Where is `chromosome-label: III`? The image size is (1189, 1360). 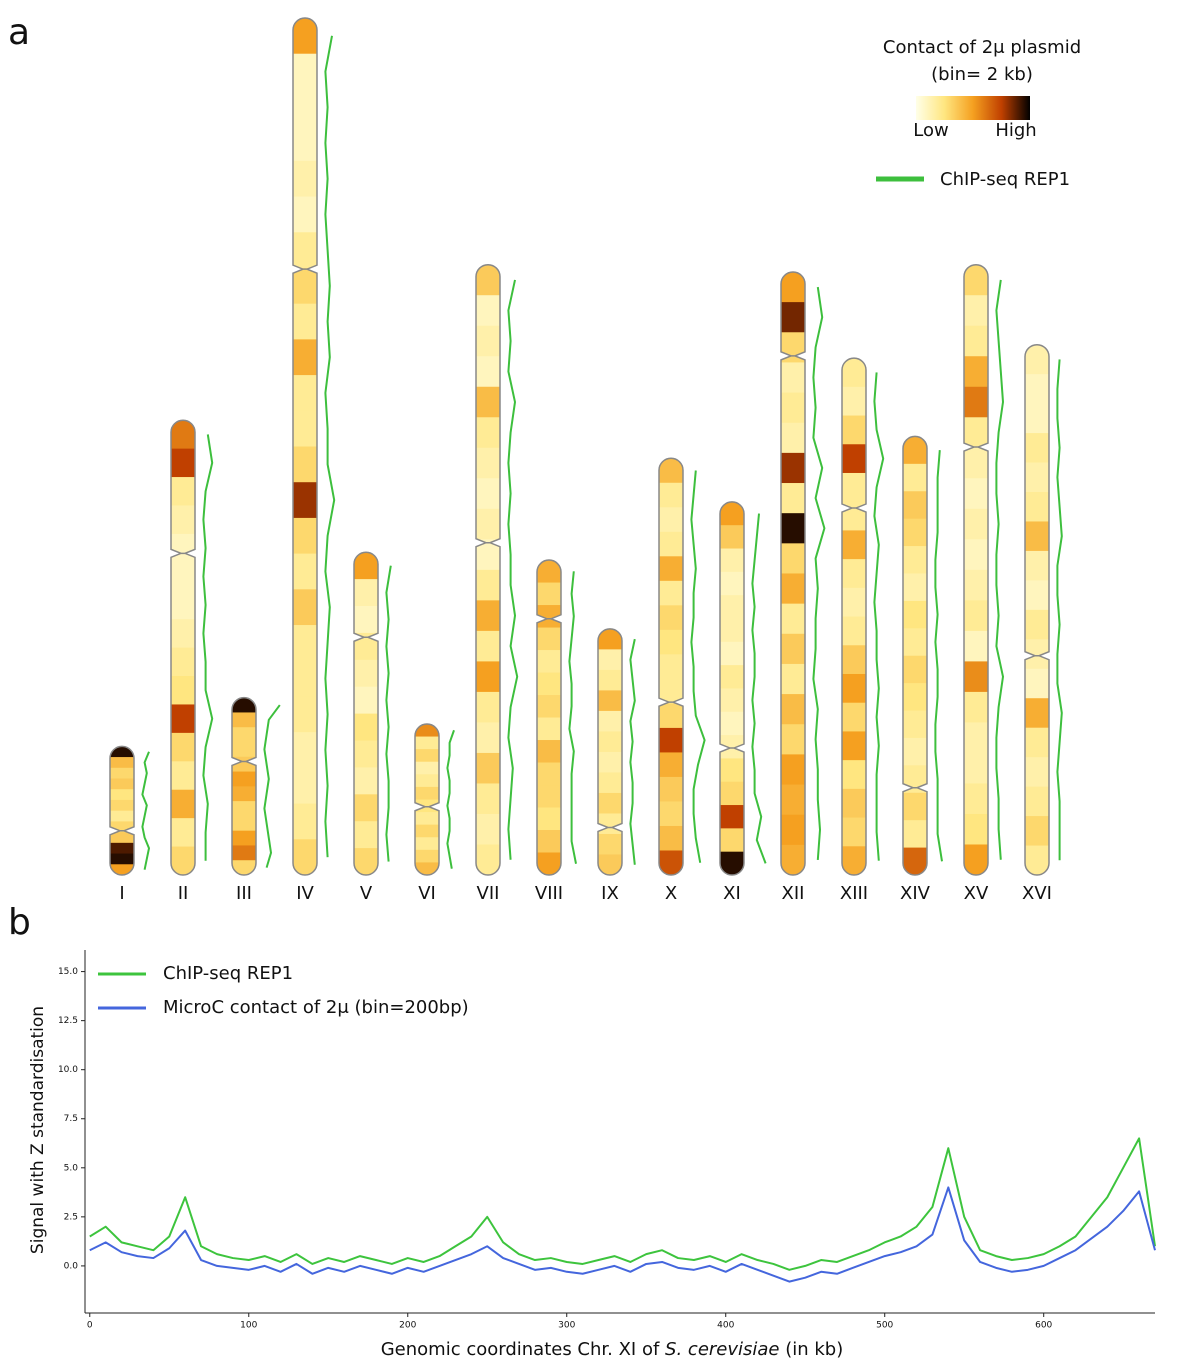 chromosome-label: III is located at coordinates (244, 893).